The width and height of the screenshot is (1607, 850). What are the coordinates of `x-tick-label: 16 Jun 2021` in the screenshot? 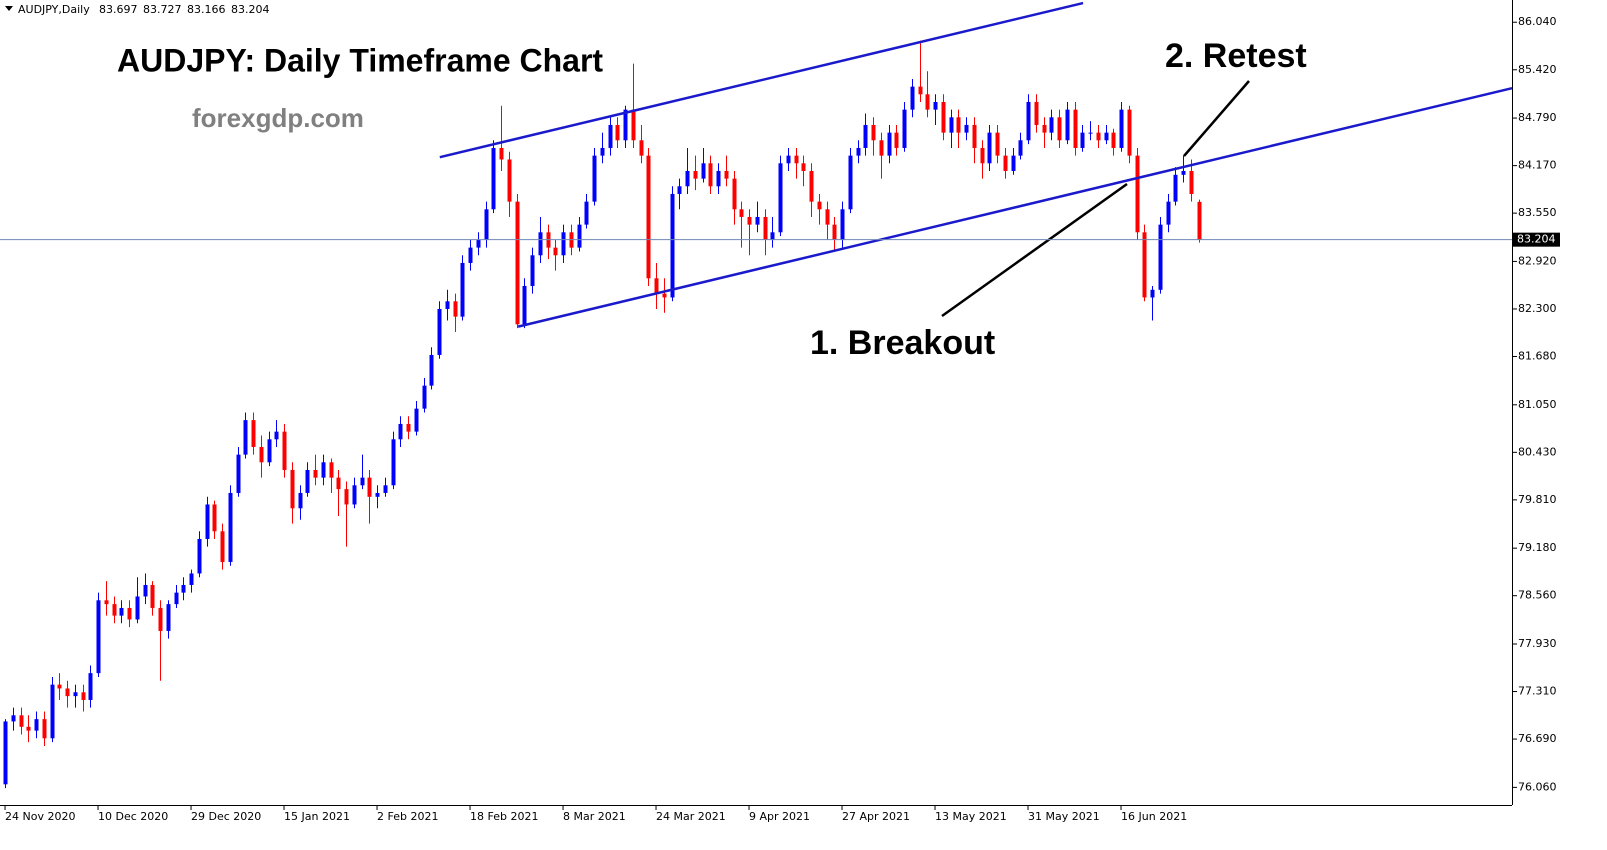 It's located at (1154, 816).